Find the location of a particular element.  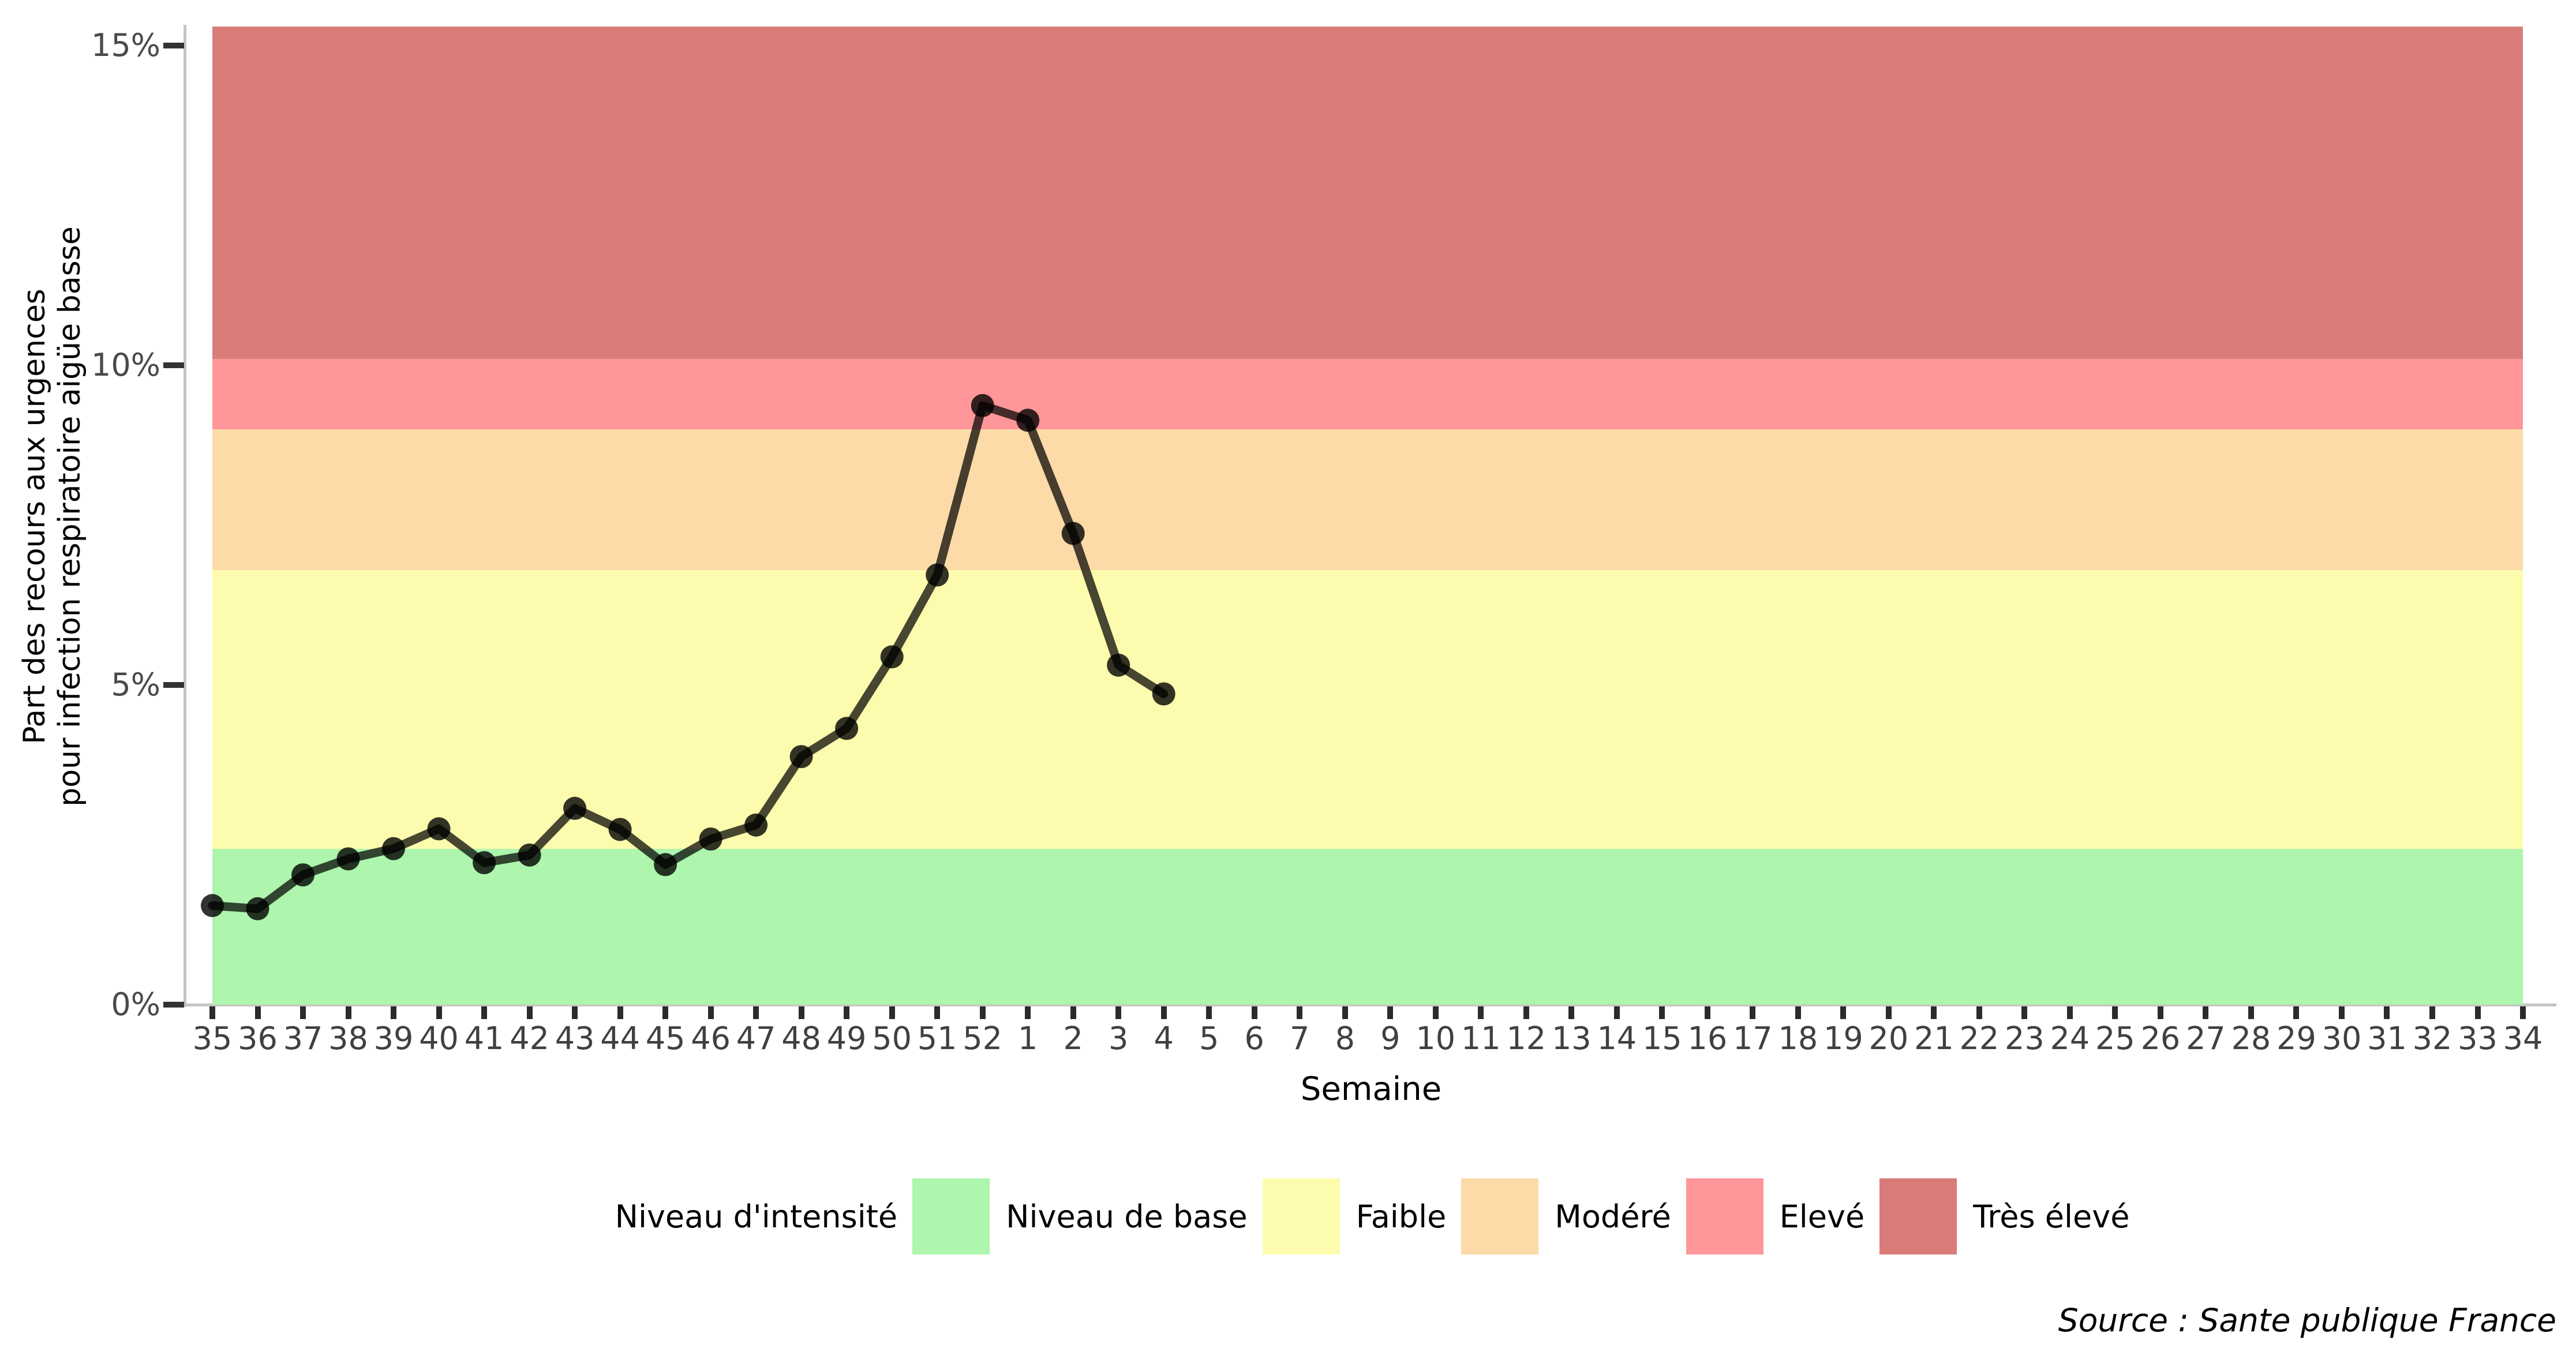

x-tick-label: 50 is located at coordinates (892, 1038).